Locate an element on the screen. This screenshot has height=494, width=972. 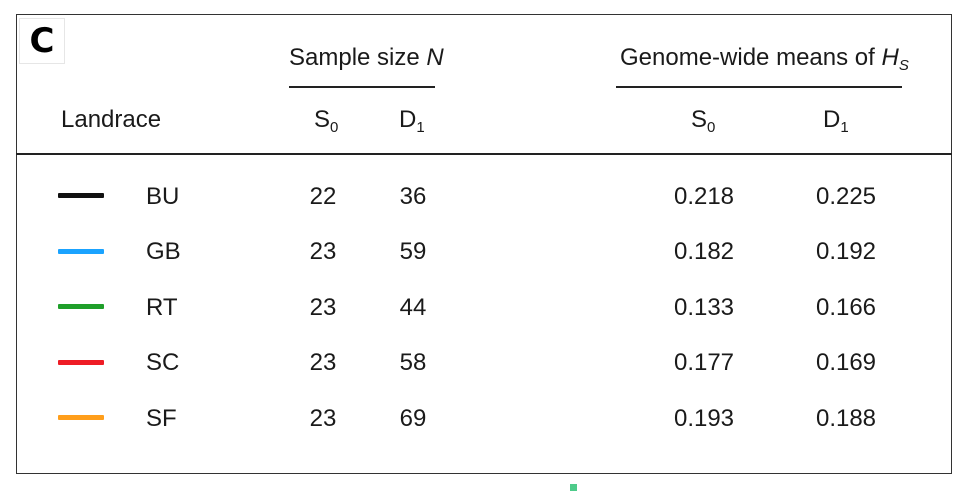
column-header-hs-s0-sub: 0 is located at coordinates (711, 127).